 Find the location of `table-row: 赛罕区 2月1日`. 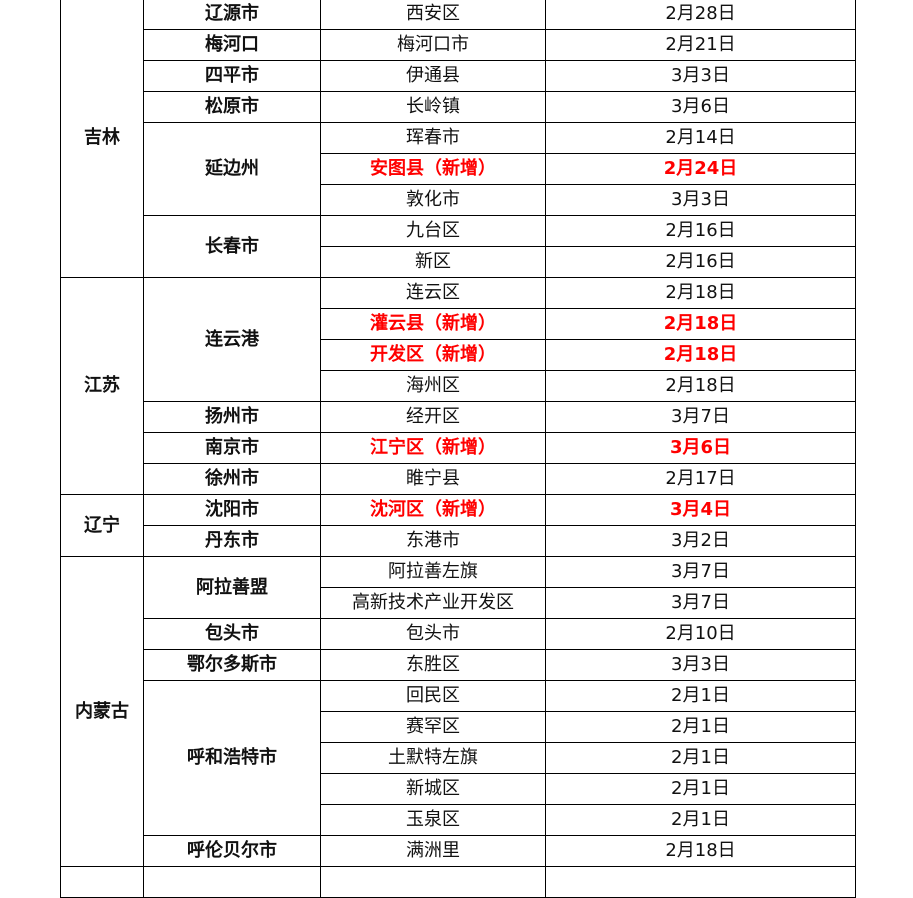

table-row: 赛罕区 2月1日 is located at coordinates (458, 727).